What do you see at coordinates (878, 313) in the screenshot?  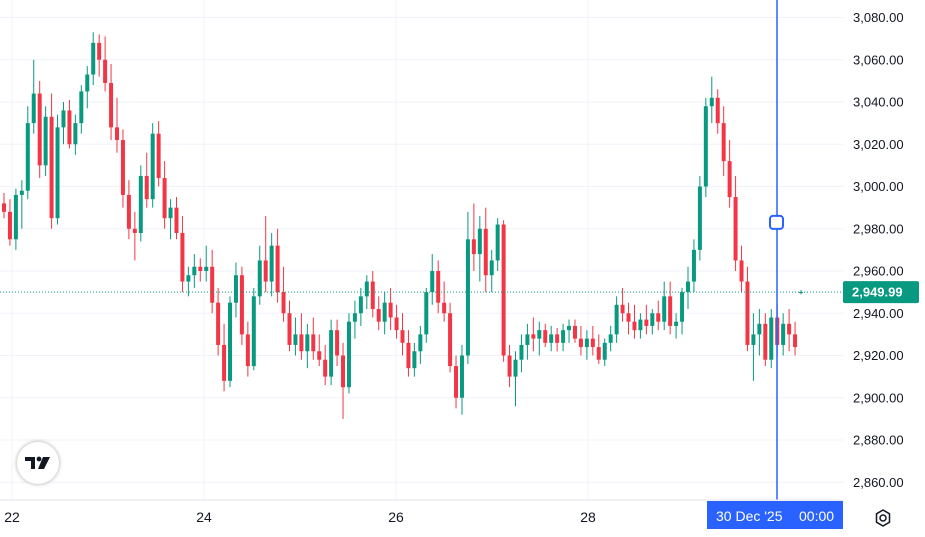 I see `price-axis-tick-label: 2,940.00` at bounding box center [878, 313].